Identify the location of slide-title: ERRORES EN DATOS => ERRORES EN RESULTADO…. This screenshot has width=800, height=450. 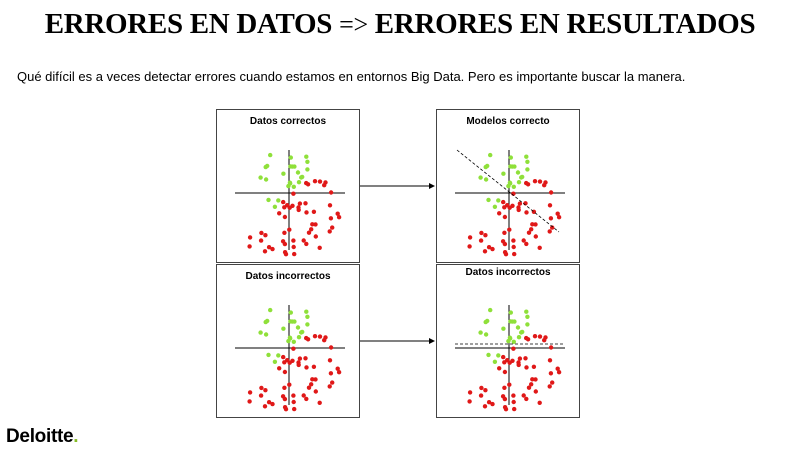
(400, 24).